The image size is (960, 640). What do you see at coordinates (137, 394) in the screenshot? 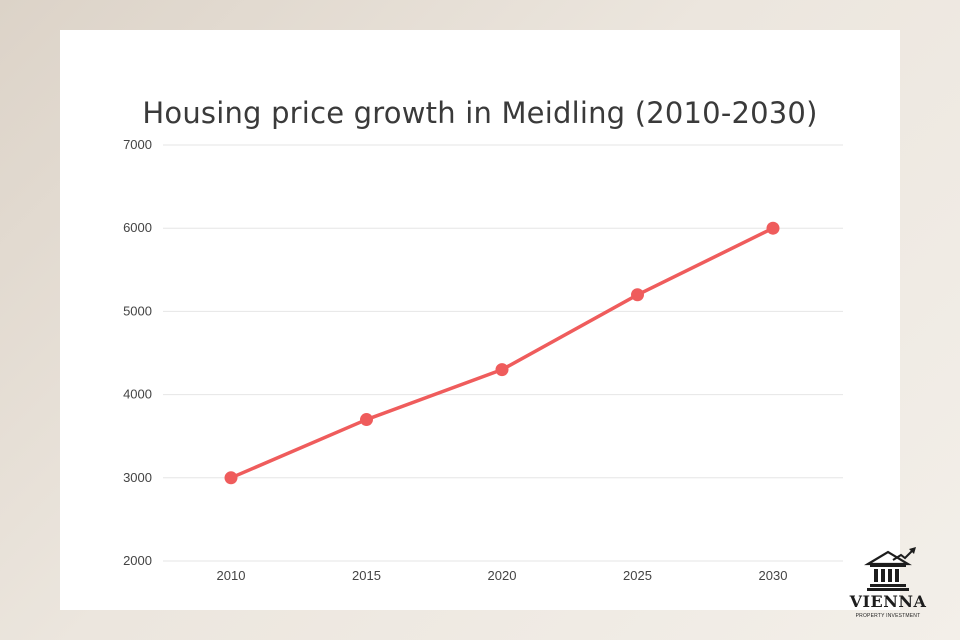
I see `y-tick-label: 4000` at bounding box center [137, 394].